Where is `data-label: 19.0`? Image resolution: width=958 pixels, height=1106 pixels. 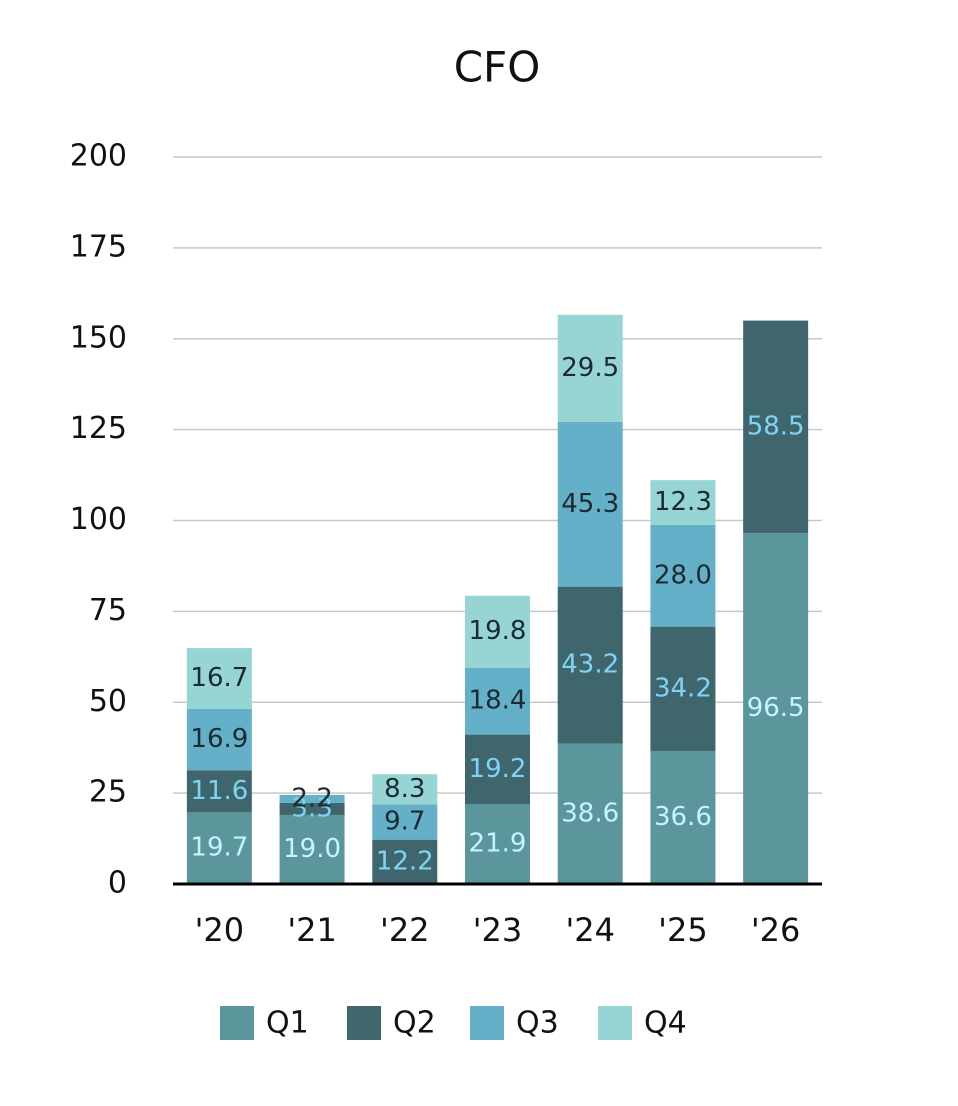 data-label: 19.0 is located at coordinates (312, 849).